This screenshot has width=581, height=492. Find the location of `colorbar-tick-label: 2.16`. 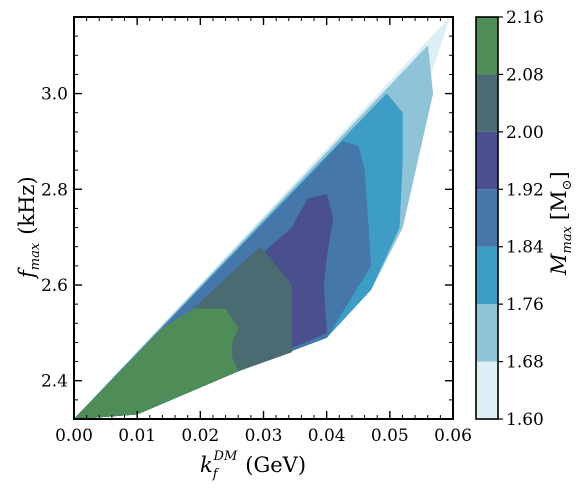

colorbar-tick-label: 2.16 is located at coordinates (525, 18).